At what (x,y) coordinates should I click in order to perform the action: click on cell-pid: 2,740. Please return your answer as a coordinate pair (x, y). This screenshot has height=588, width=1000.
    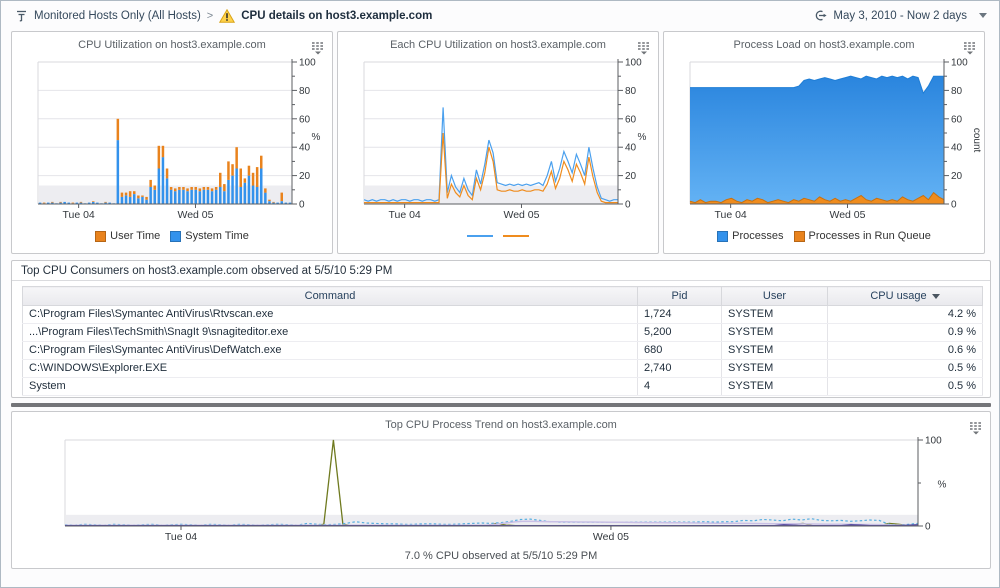
    Looking at the image, I should click on (679, 368).